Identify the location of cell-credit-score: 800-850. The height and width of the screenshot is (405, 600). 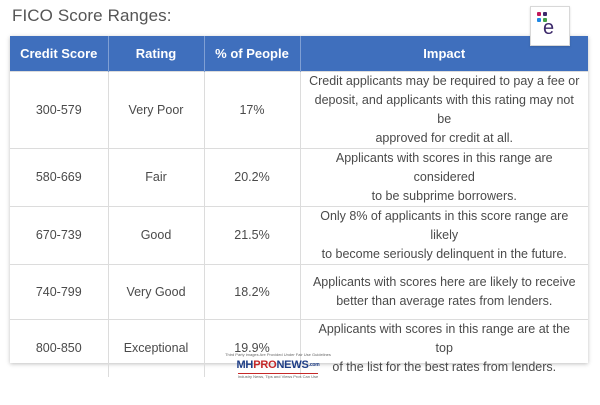
(59, 348).